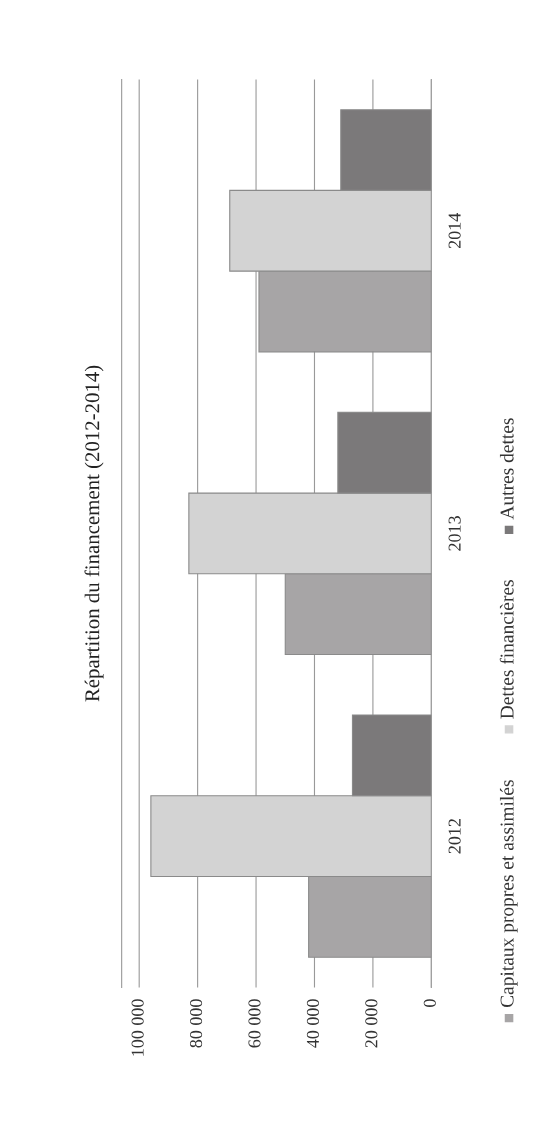  Describe the element at coordinates (454, 231) in the screenshot. I see `y-tick-label: 2014` at that location.